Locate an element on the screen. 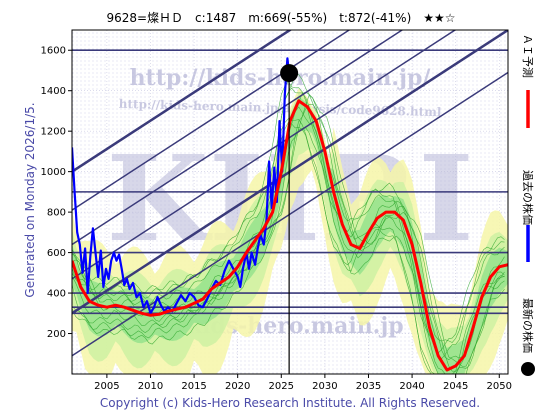 This screenshot has width=560, height=420. x-tick-label: 2025 is located at coordinates (281, 386).